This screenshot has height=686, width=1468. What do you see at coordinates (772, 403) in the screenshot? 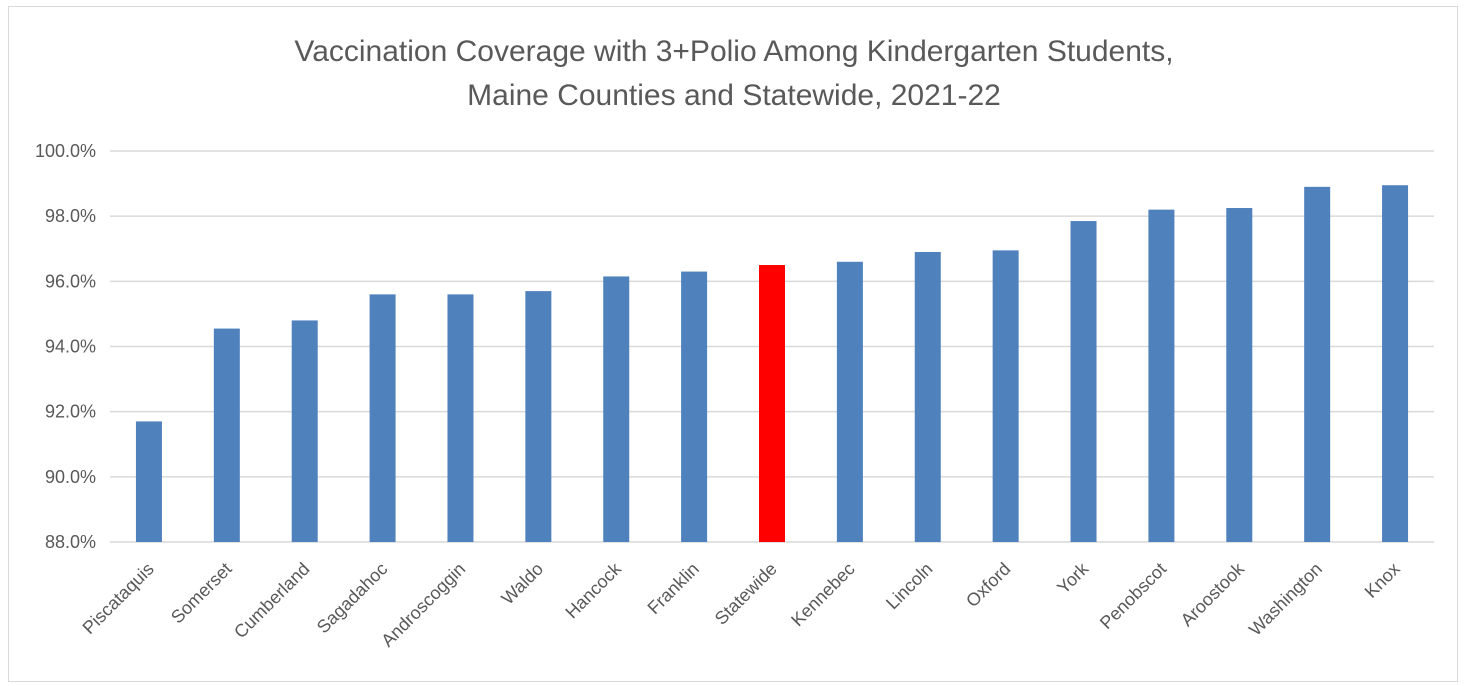
I see `bar-statewide` at bounding box center [772, 403].